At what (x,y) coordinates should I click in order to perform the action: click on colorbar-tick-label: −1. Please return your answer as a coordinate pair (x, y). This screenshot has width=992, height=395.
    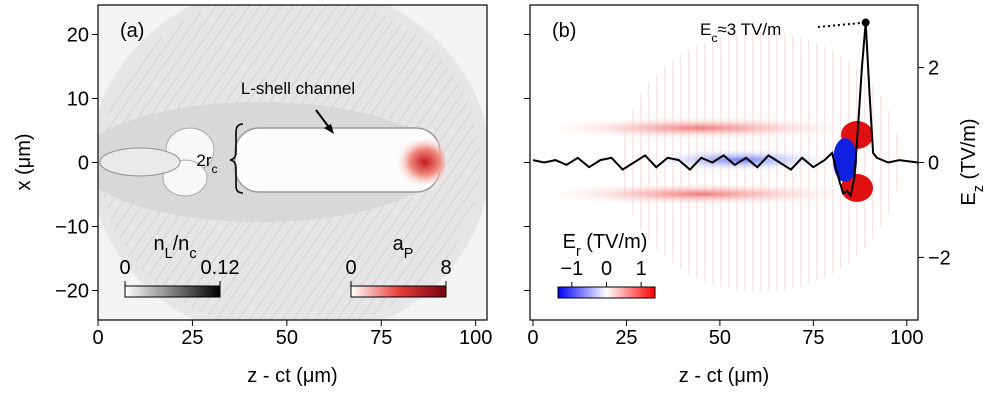
    Looking at the image, I should click on (571, 269).